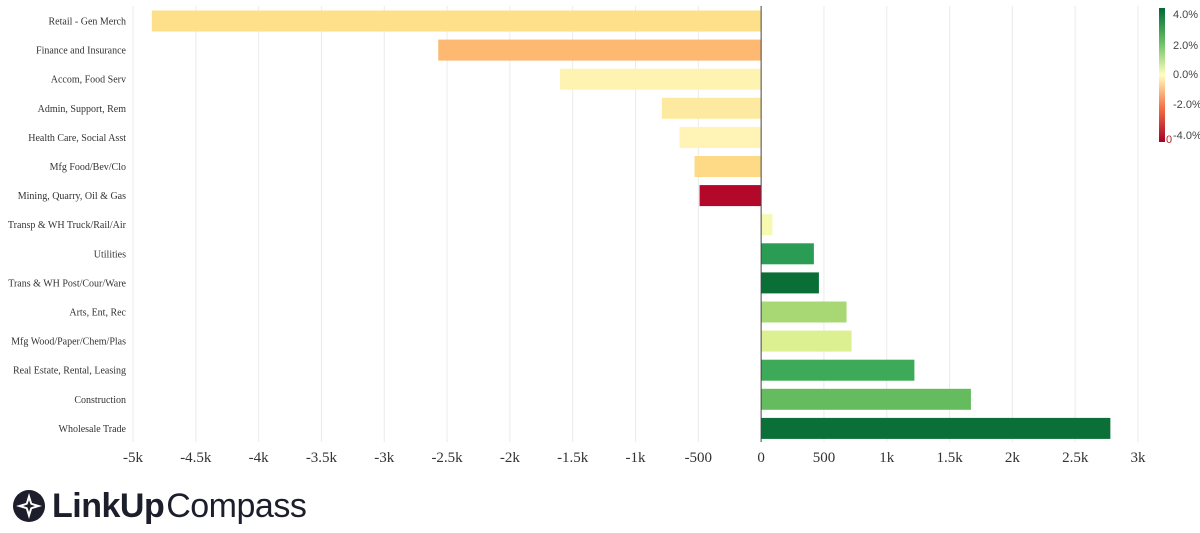 This screenshot has width=1200, height=533. I want to click on colorbar: 4.0% 2.0% 0.0% -2.0% -4.0%0, so click(1179, 77).